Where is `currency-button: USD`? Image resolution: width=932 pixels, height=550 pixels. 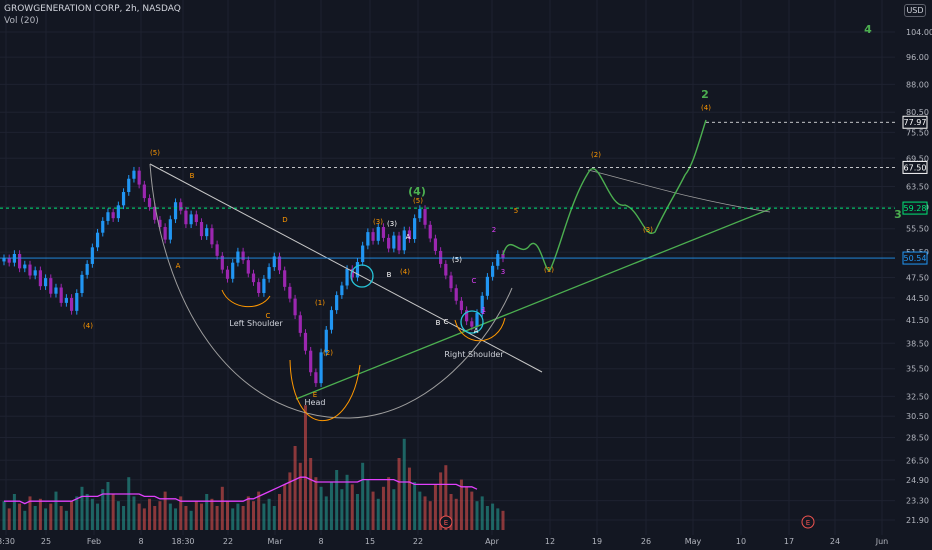 currency-button: USD is located at coordinates (915, 10).